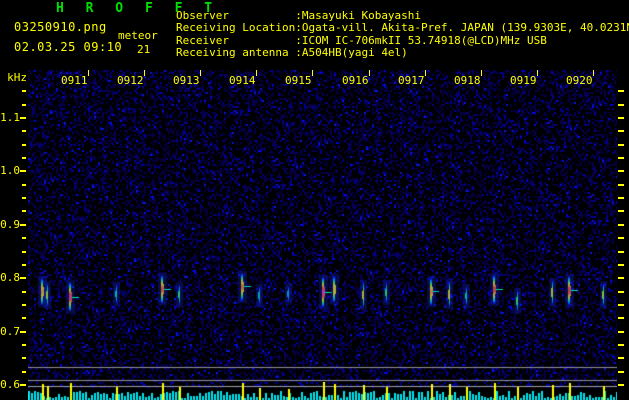 The width and height of the screenshot is (629, 400). I want to click on app-title: H R O F F T, so click(138, 8).